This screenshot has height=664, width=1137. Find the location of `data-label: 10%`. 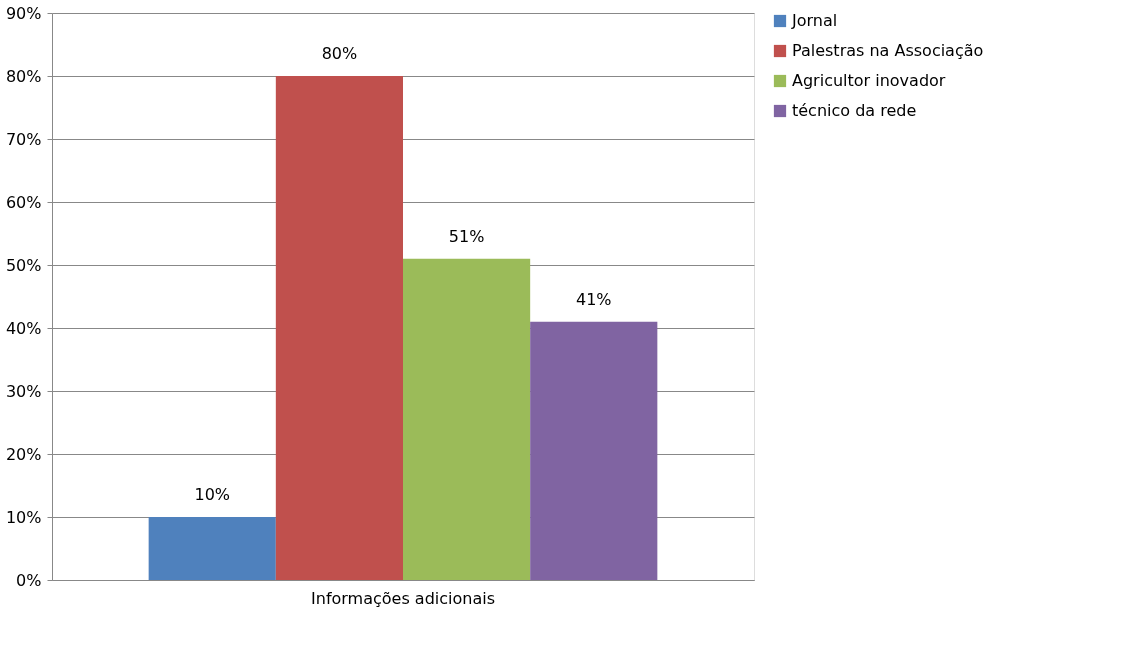

data-label: 10% is located at coordinates (212, 494).